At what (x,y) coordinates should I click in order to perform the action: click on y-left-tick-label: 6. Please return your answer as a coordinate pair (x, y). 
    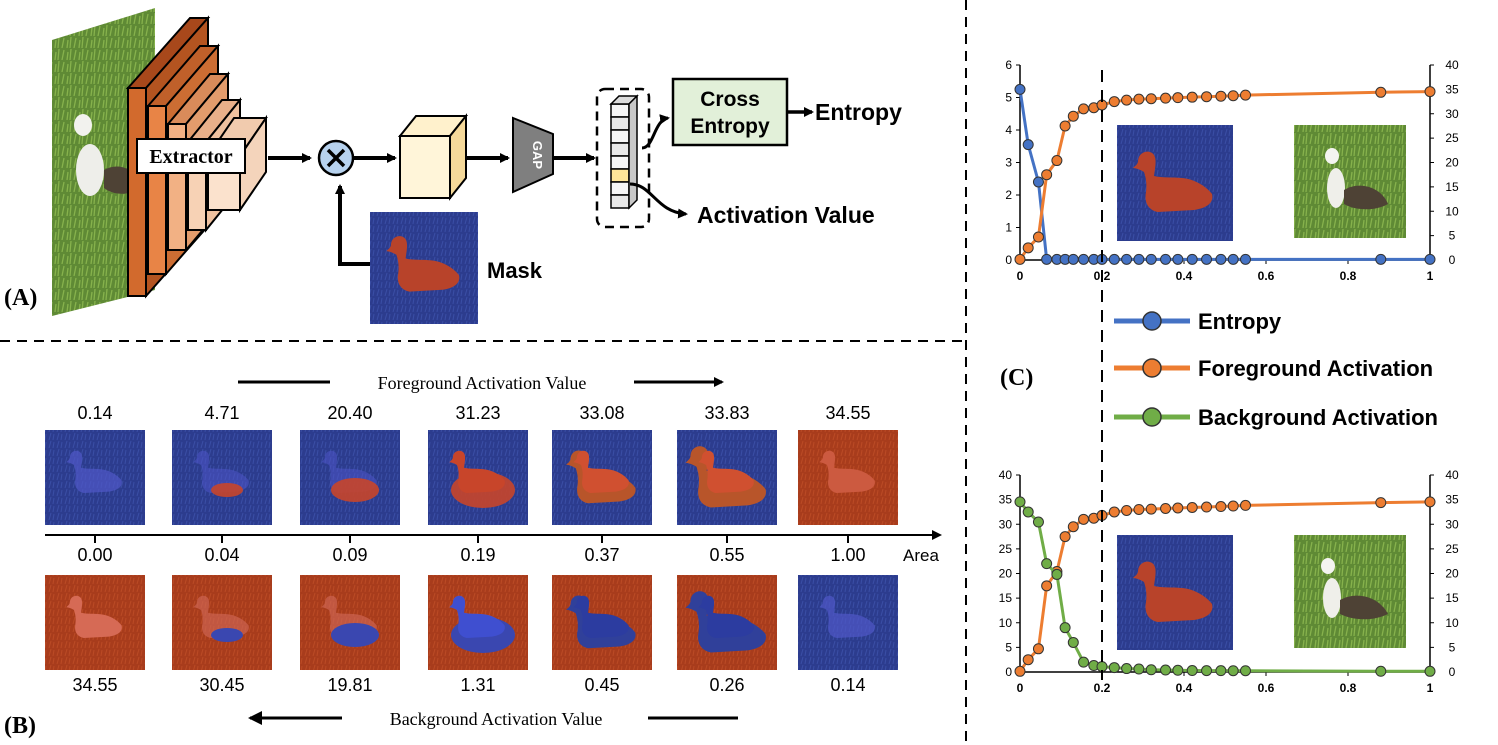
    Looking at the image, I should click on (1008, 65).